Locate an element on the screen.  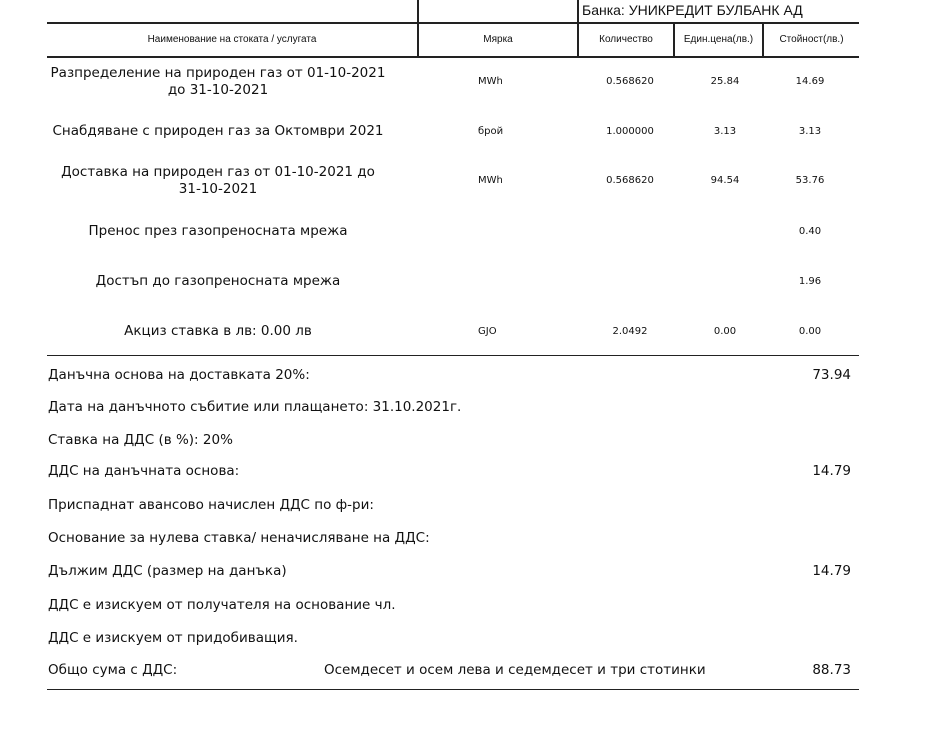
summary-label: ДДС на данъчната основа: is located at coordinates (144, 471).